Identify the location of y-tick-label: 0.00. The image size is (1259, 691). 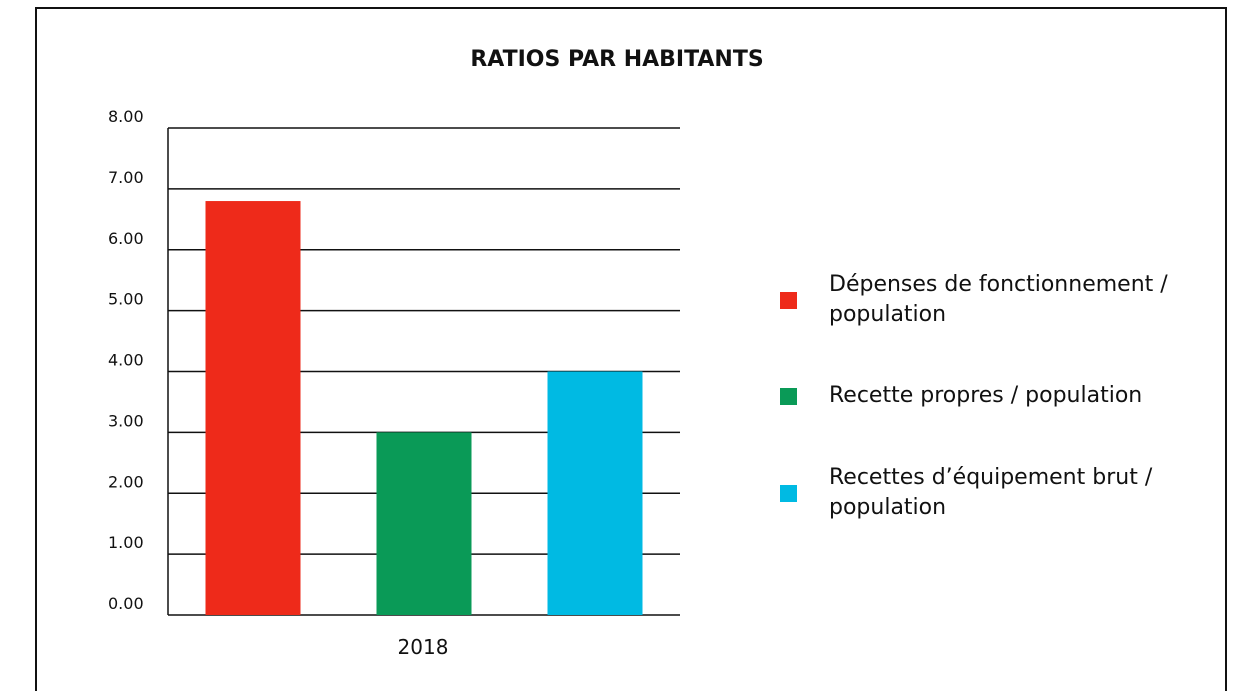
(126, 603).